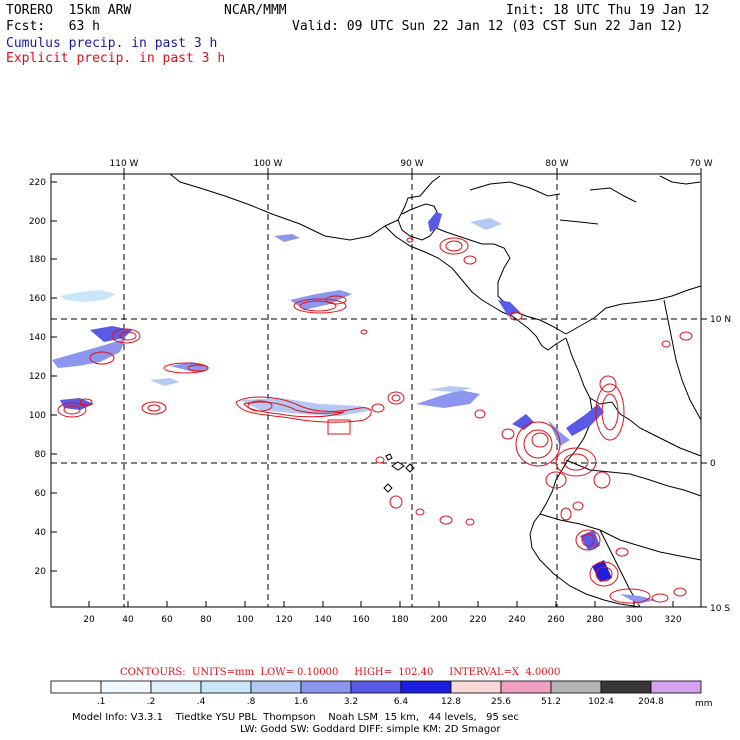 The image size is (740, 740). I want to click on explicit-legend: Explicit precip. in past 3 h, so click(116, 58).